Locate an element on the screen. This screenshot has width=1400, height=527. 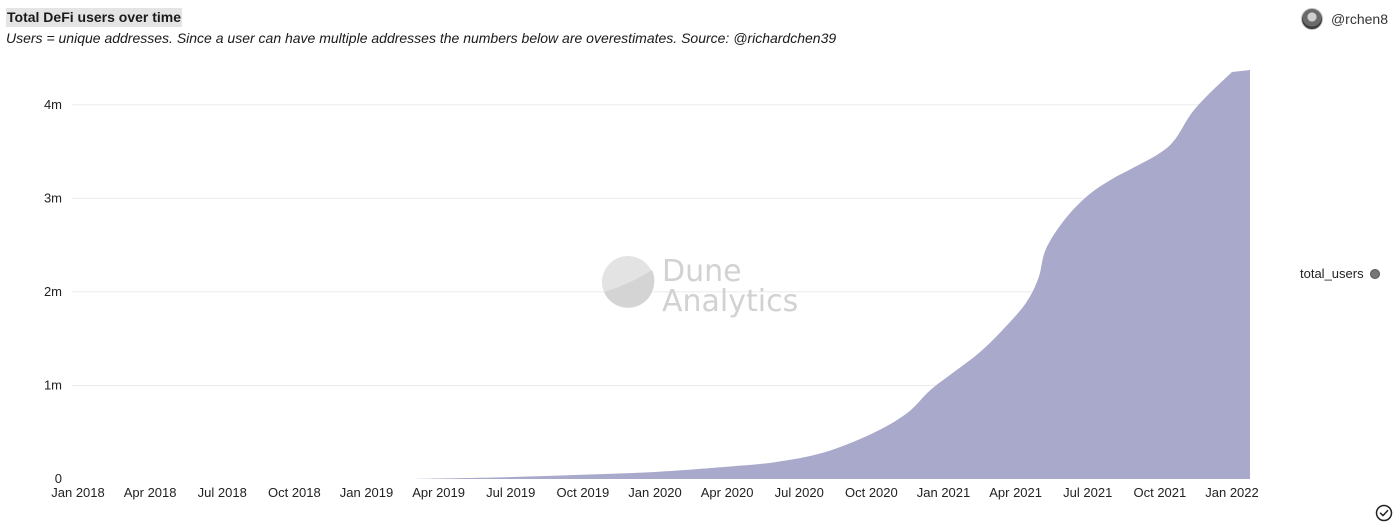
x-tick-label: Jan 2020 is located at coordinates (655, 492).